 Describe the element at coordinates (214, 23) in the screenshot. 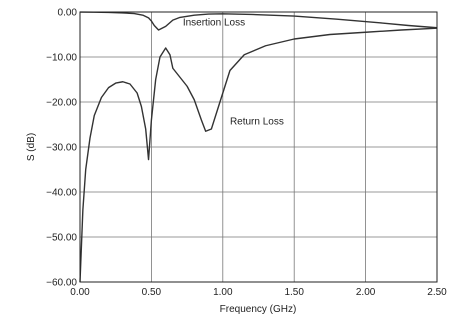

I see `annotation-label: Insertion Loss` at that location.